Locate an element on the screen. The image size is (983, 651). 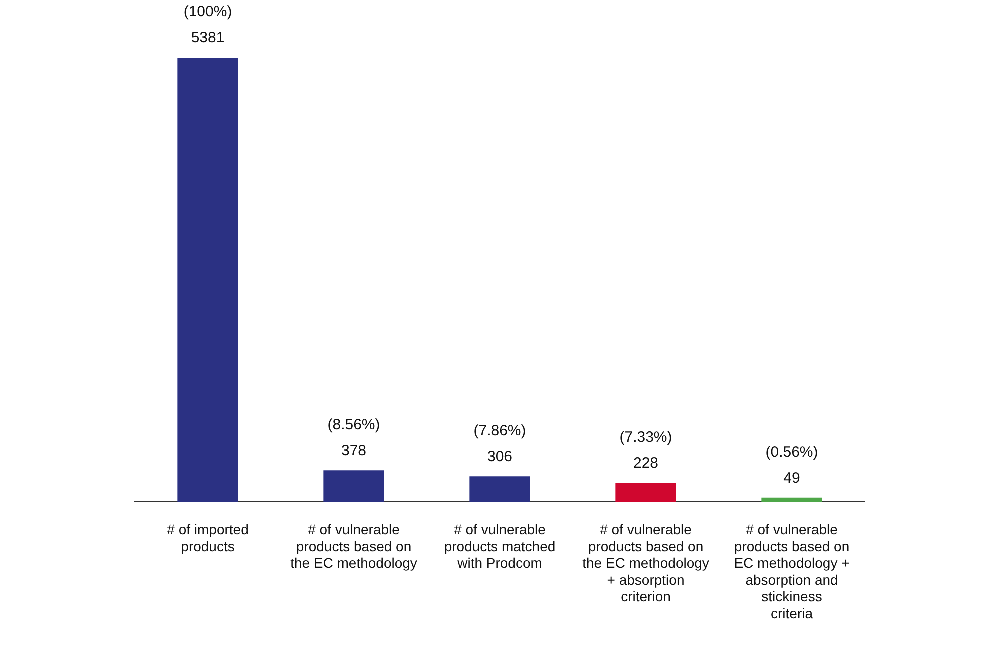
x-tick-label: # of vulnerable products based on the EC methodology + absorption criterion is located at coordinates (646, 563).